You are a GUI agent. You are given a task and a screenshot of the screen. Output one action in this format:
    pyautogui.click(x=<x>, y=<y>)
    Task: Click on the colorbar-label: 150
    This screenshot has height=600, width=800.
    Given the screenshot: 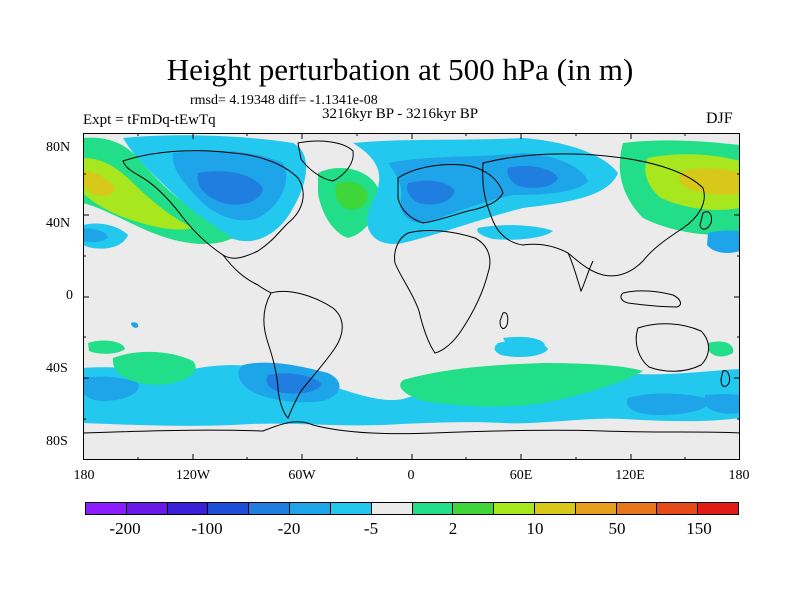 What is the action you would take?
    pyautogui.click(x=699, y=528)
    